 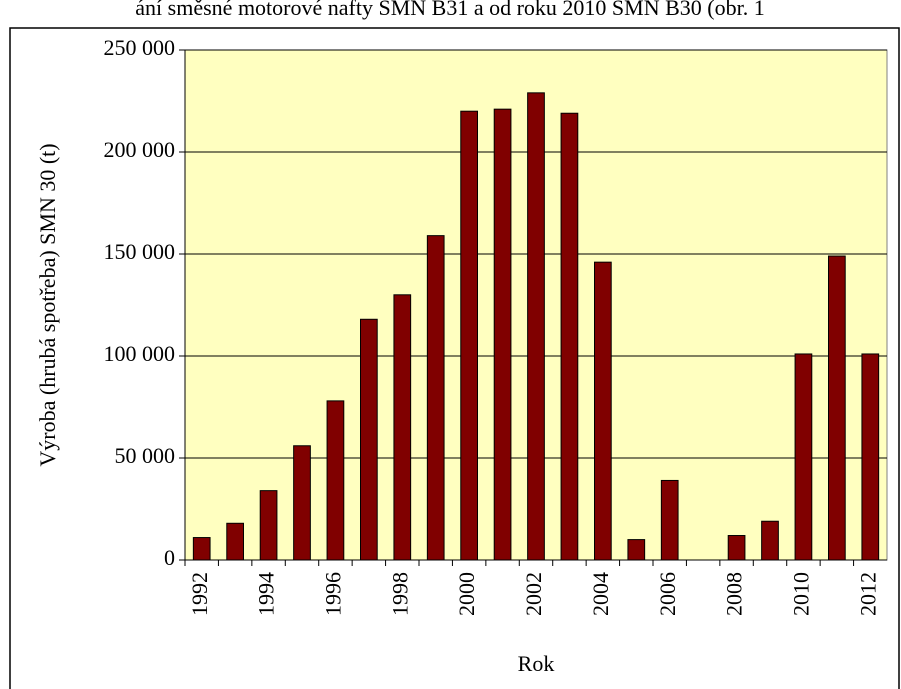 I want to click on x-tick-label: 2008, so click(x=734, y=594).